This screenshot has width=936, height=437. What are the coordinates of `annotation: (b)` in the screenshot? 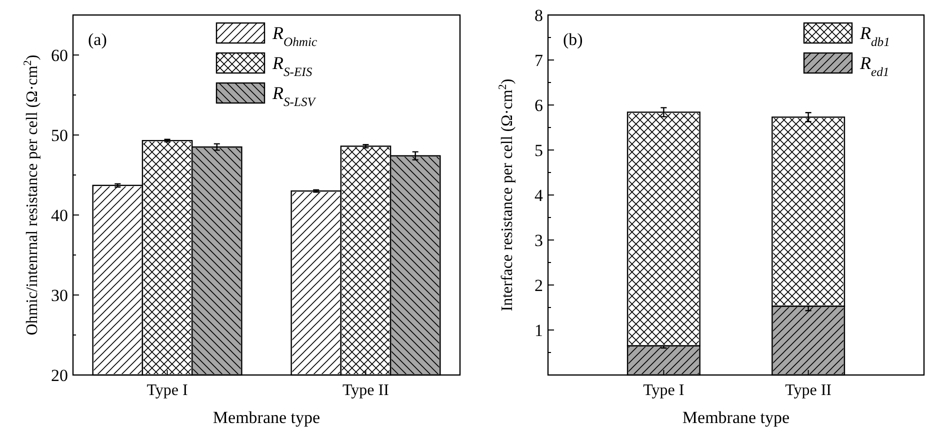 It's located at (573, 39).